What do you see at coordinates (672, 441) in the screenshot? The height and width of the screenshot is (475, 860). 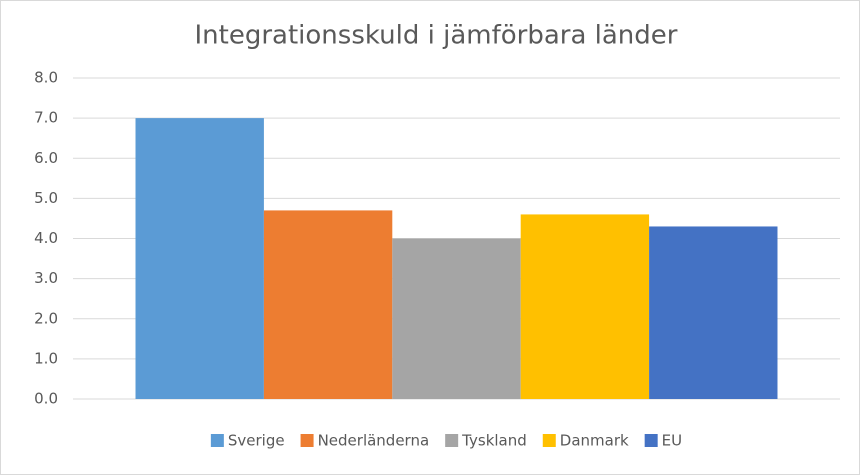 I see `legend-label: EU` at bounding box center [672, 441].